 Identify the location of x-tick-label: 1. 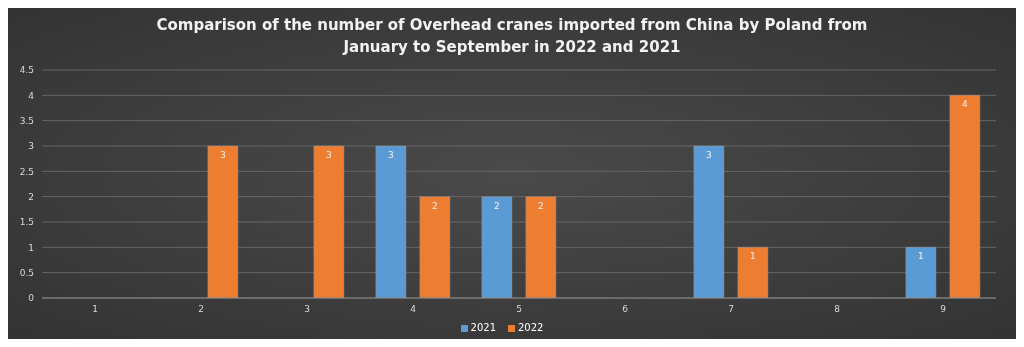
(95, 309).